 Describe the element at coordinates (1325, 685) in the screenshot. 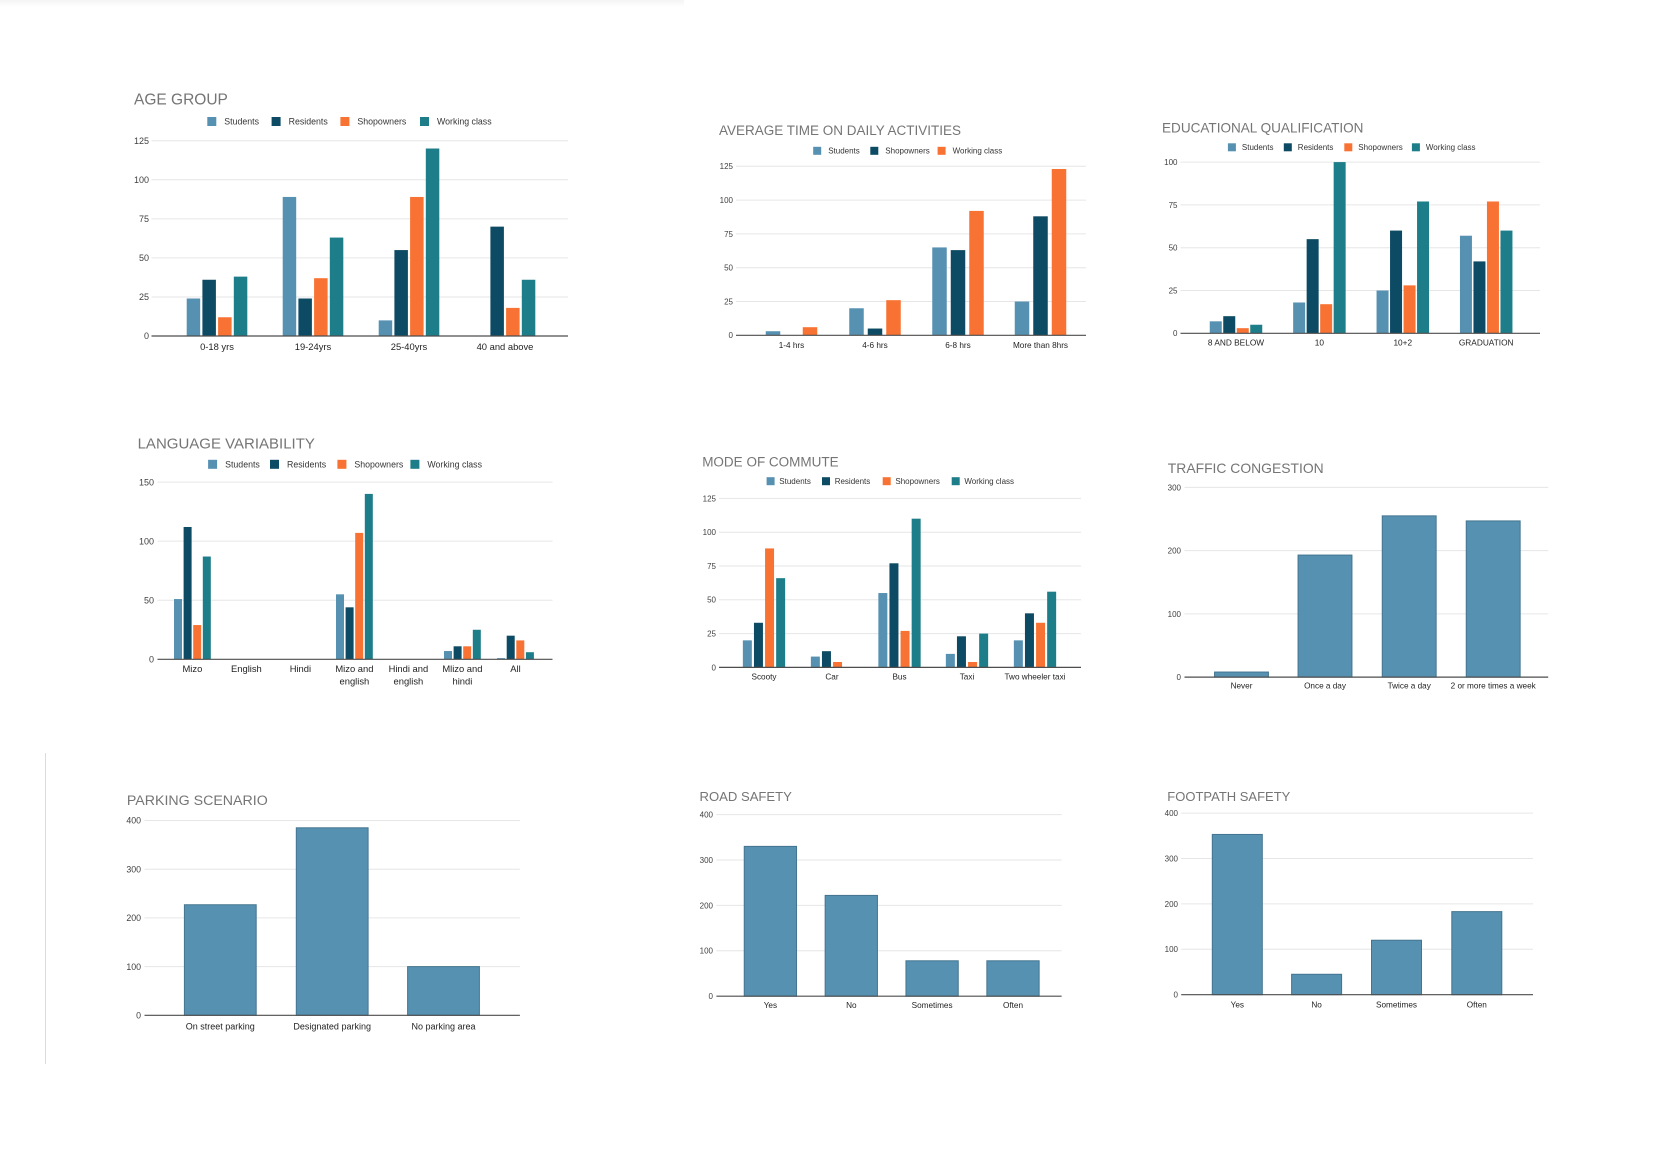

I see `svg-text: Once a day` at that location.